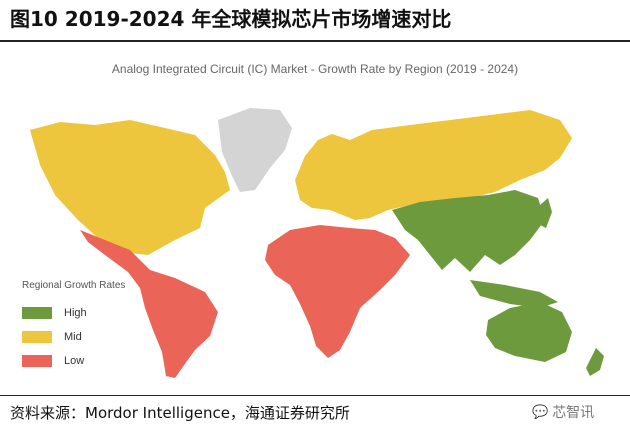  What do you see at coordinates (540, 412) in the screenshot?
I see `wechat-icon: 💬` at bounding box center [540, 412].